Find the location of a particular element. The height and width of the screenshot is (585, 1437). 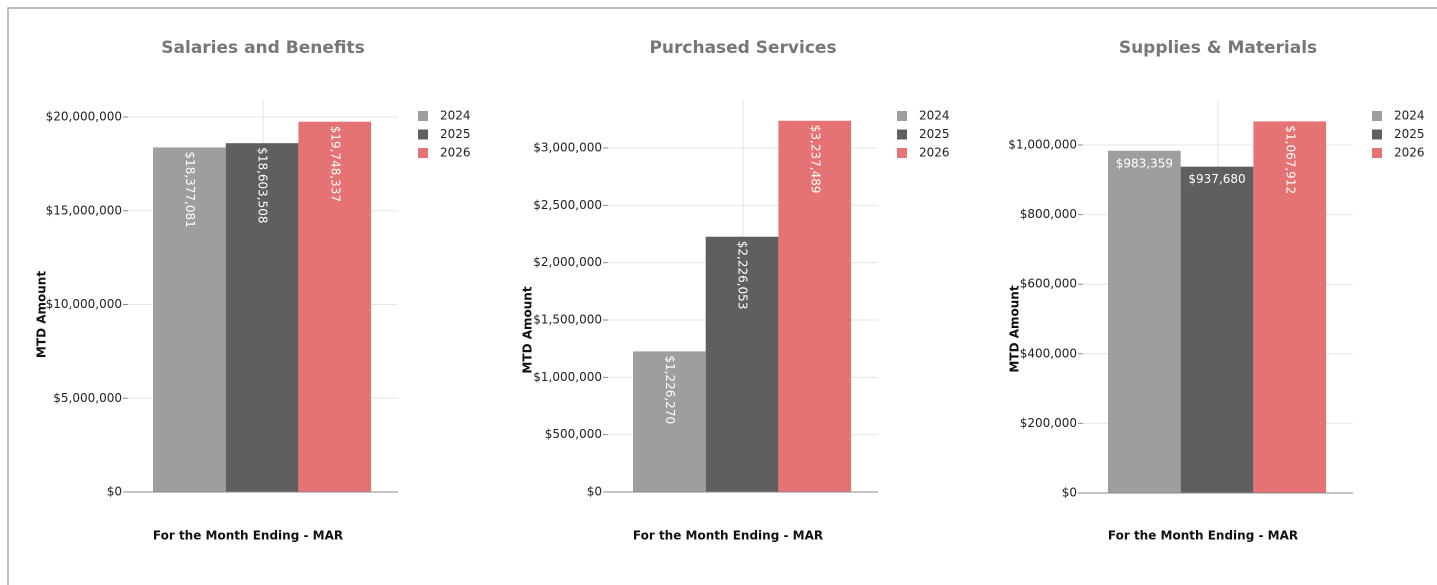

y-tick-label: $1,500,000 is located at coordinates (567, 320).